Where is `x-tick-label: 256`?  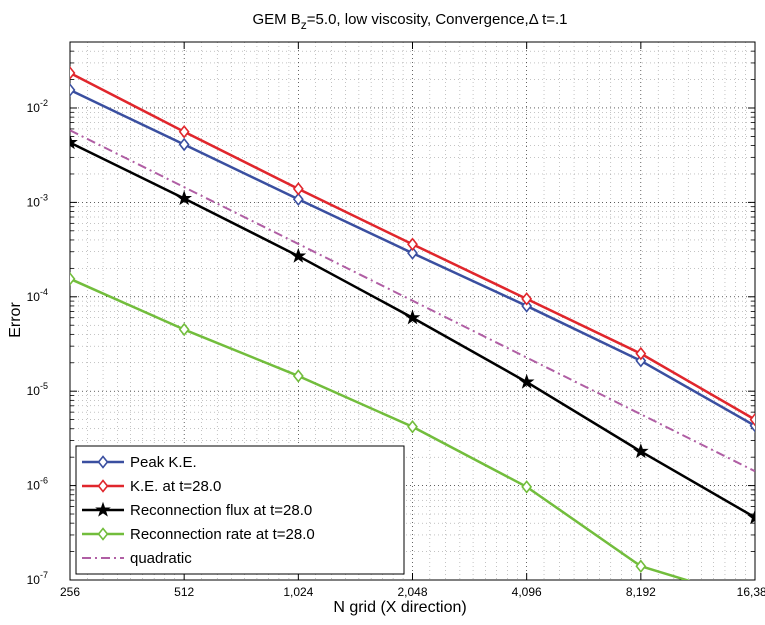 x-tick-label: 256 is located at coordinates (70, 592).